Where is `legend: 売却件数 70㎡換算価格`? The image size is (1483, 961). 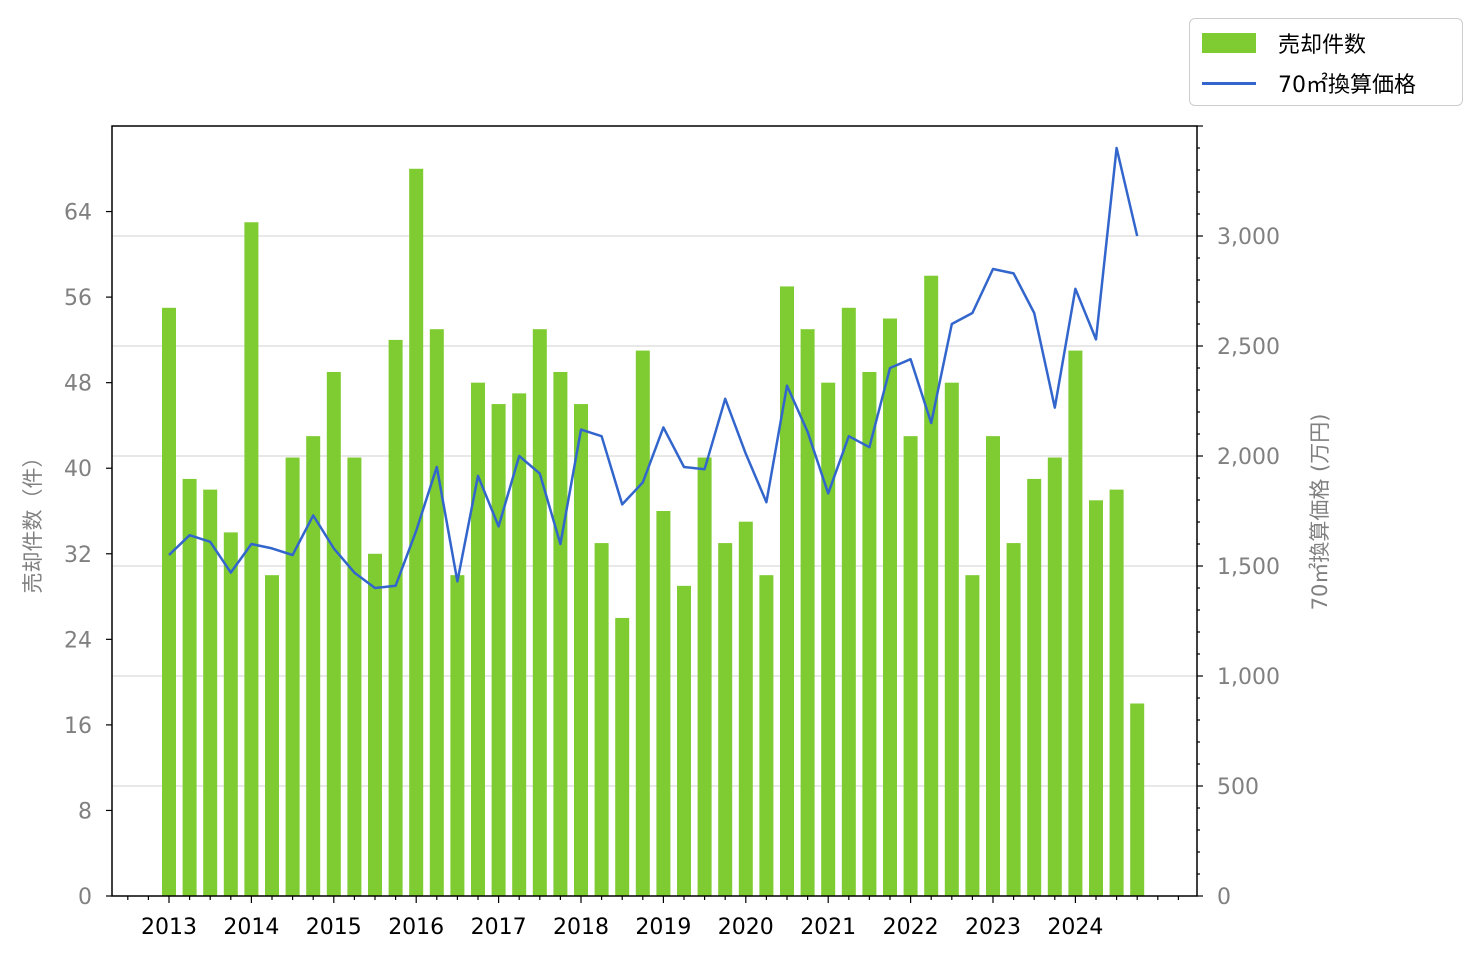
legend: 売却件数 70㎡換算価格 is located at coordinates (1326, 62).